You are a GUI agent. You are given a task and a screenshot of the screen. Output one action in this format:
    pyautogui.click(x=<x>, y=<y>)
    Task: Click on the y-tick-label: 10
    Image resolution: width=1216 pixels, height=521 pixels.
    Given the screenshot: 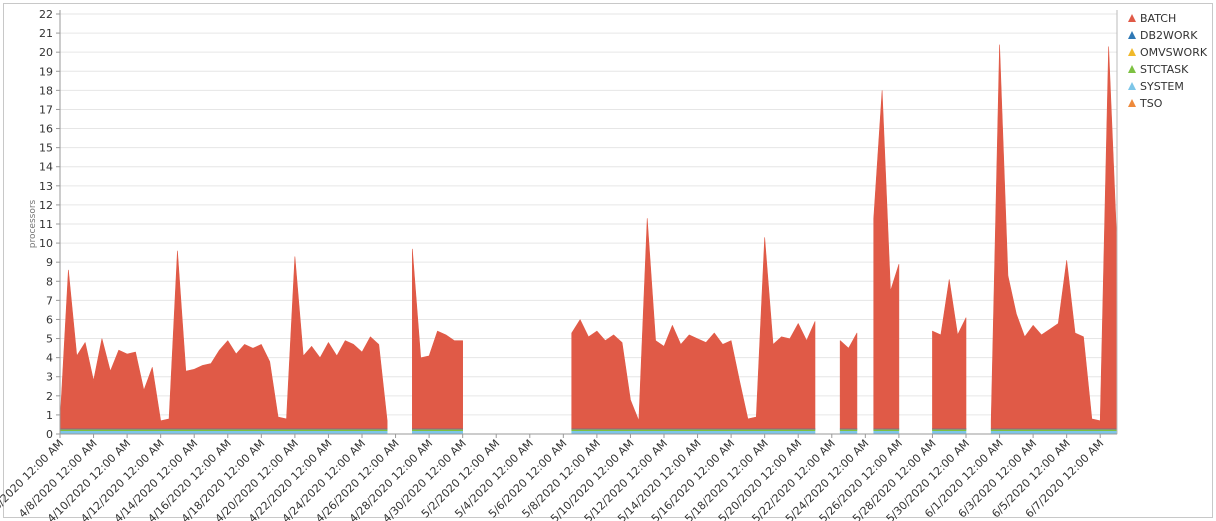 What is the action you would take?
    pyautogui.click(x=46, y=243)
    